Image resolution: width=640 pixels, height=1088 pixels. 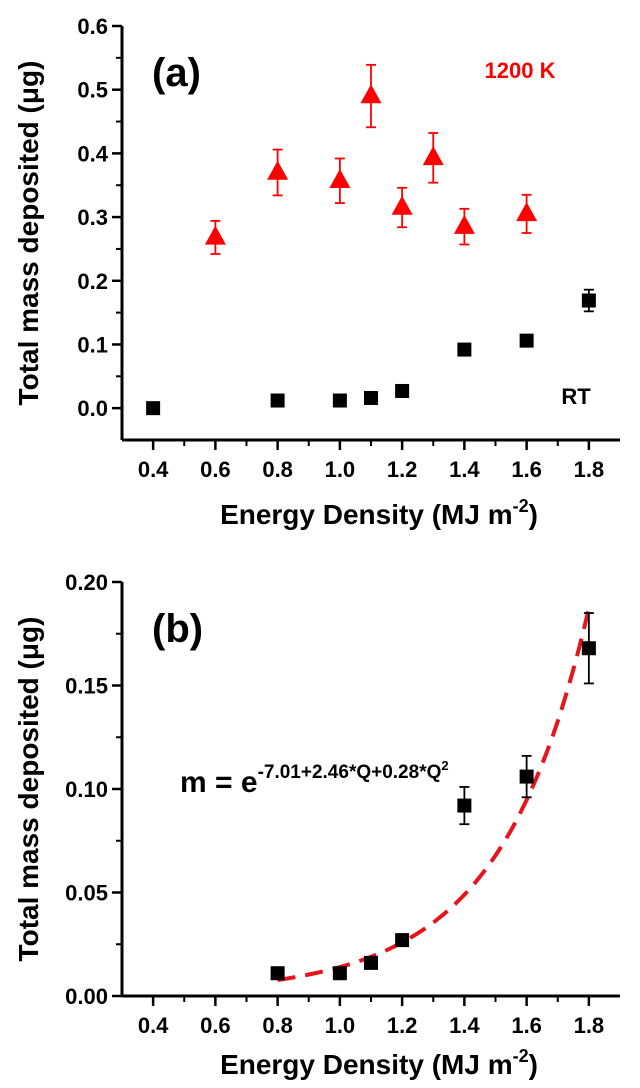 What do you see at coordinates (92, 217) in the screenshot?
I see `y-tick-label: 0.3` at bounding box center [92, 217].